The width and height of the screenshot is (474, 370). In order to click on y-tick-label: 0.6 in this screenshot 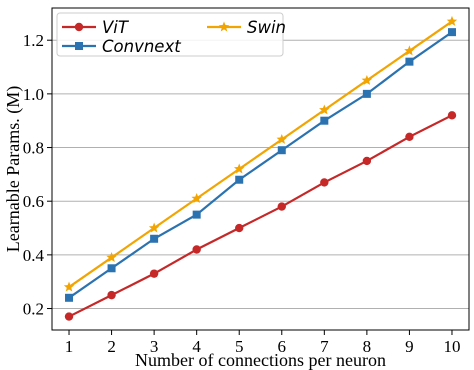, I will do `click(33, 201)`.